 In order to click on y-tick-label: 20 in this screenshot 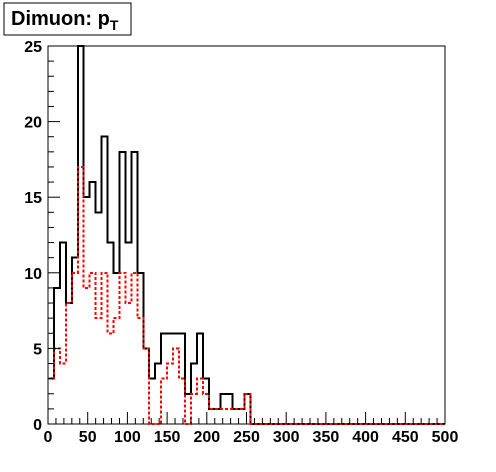, I will do `click(33, 123)`.